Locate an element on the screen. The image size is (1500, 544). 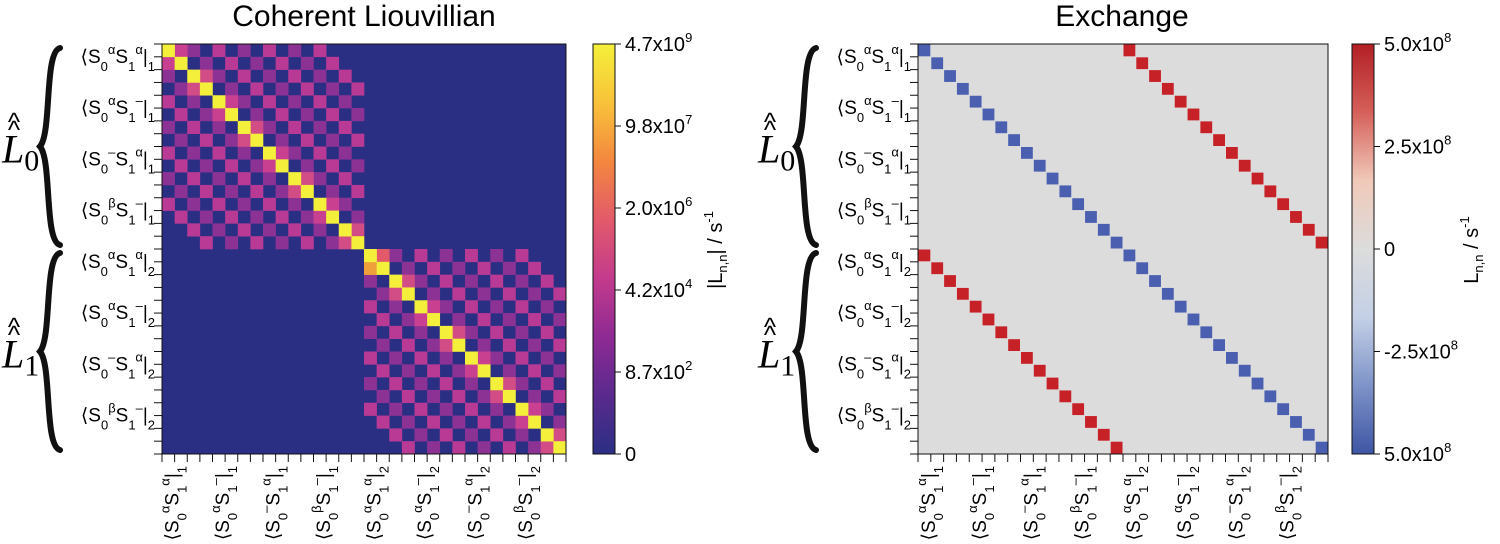
colorbar-tick-exp: 8 is located at coordinates (1447, 447).